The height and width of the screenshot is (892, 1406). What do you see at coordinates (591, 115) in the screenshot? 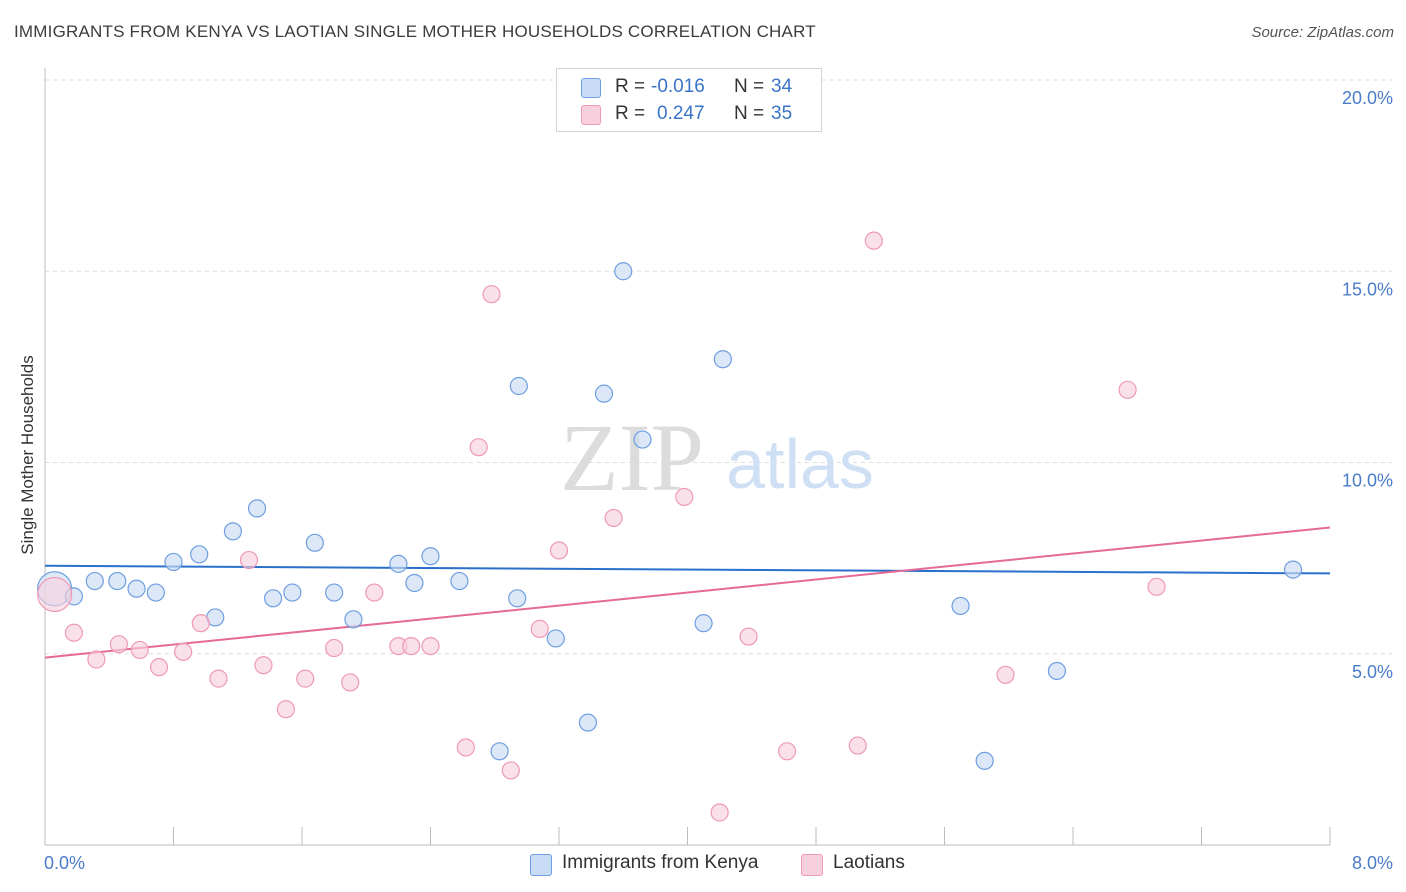
I see `legend-swatch-laotians` at bounding box center [591, 115].